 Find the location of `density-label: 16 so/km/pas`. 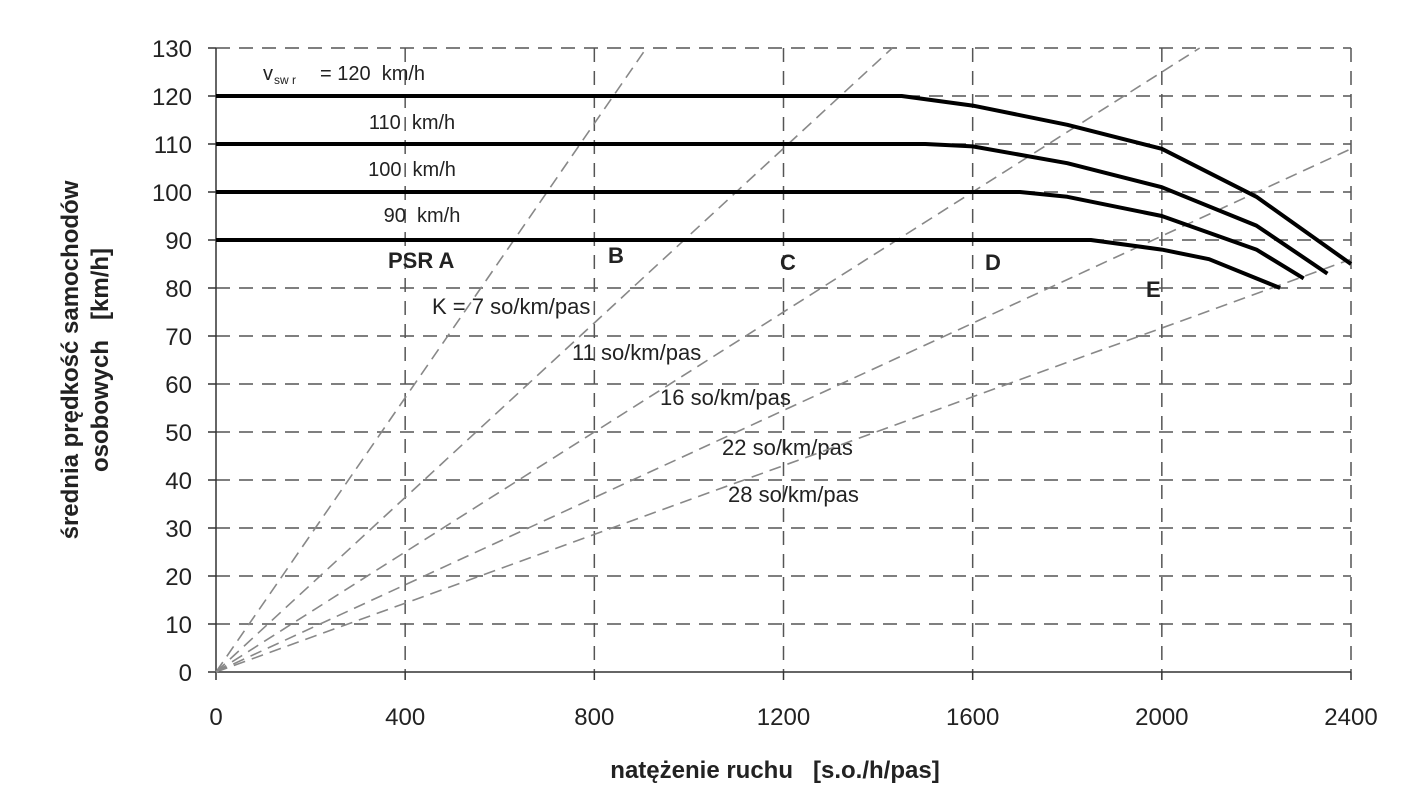

density-label: 16 so/km/pas is located at coordinates (725, 397).